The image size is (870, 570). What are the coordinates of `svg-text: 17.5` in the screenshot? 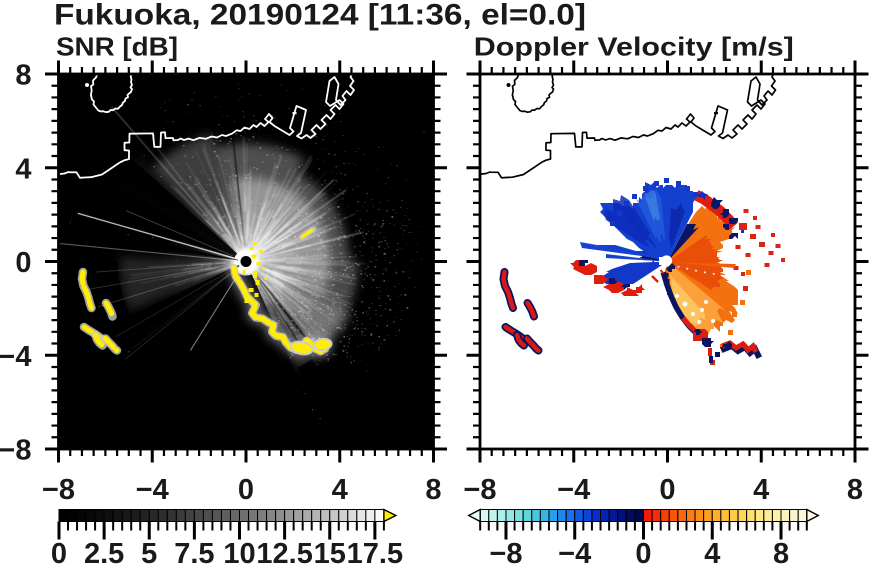 It's located at (375, 554).